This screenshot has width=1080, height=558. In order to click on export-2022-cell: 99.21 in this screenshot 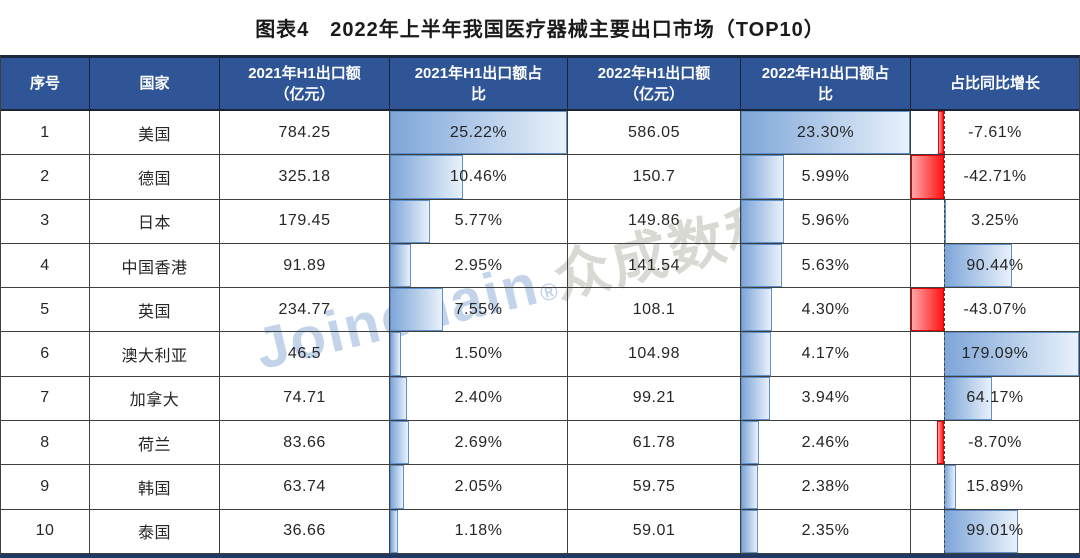, I will do `click(654, 399)`.